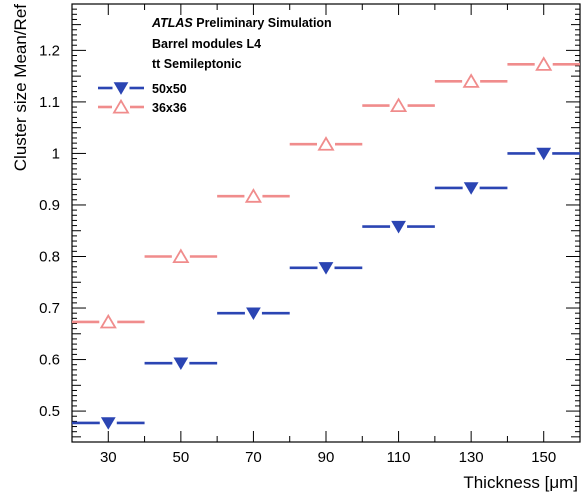 Image resolution: width=583 pixels, height=495 pixels. Describe the element at coordinates (49, 308) in the screenshot. I see `y-tick-label: 0.7` at that location.